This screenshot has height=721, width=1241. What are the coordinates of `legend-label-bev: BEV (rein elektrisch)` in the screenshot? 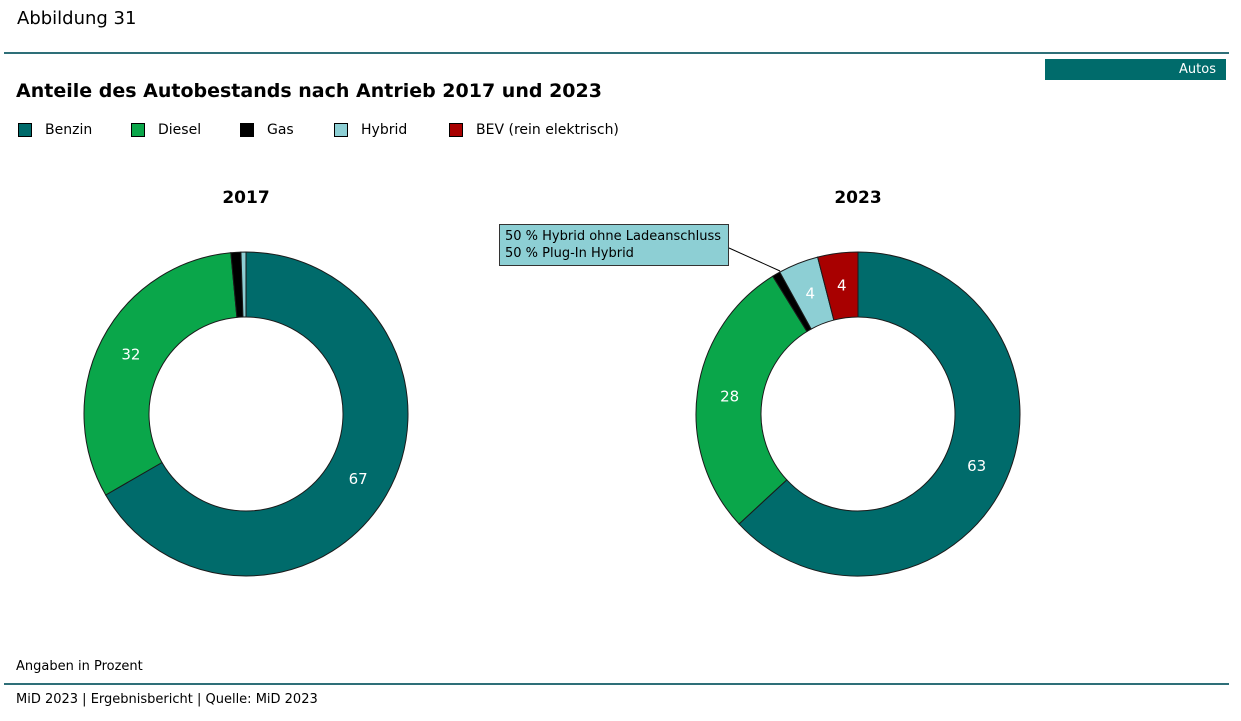 It's located at (547, 130).